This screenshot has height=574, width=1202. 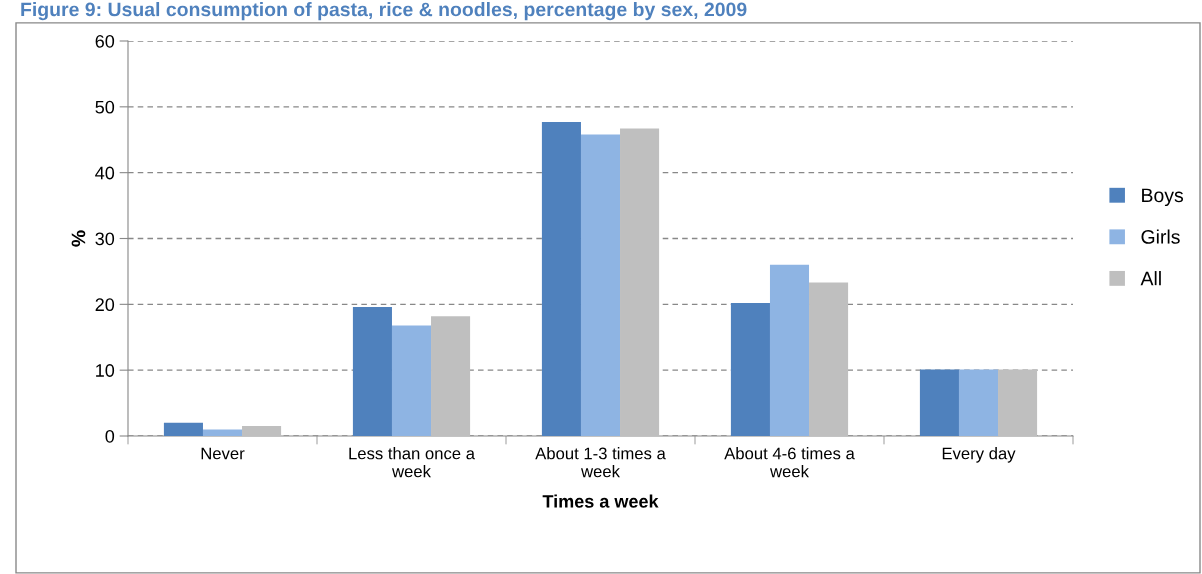 What do you see at coordinates (105, 107) in the screenshot?
I see `y-tick-label: 50` at bounding box center [105, 107].